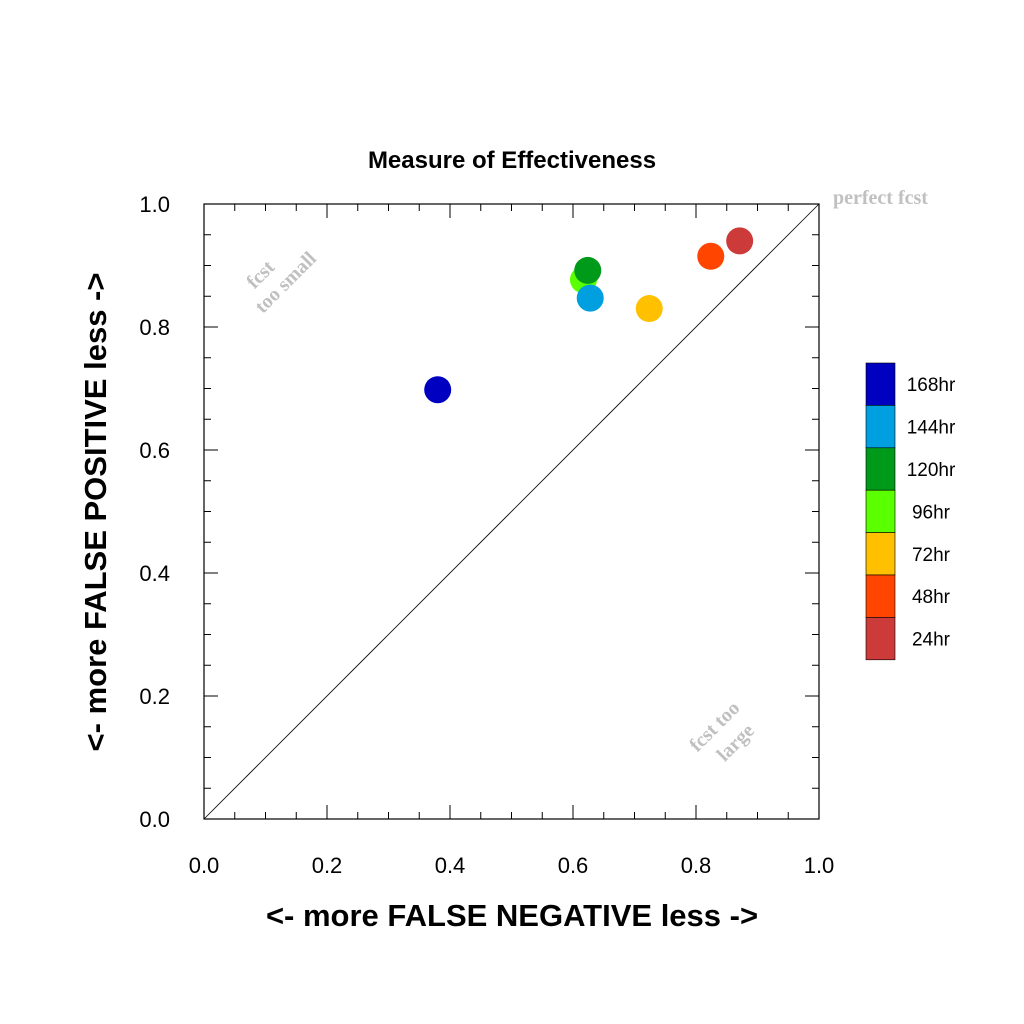 The height and width of the screenshot is (1024, 1024). What do you see at coordinates (880, 639) in the screenshot?
I see `legend-swatch-24hr` at bounding box center [880, 639].